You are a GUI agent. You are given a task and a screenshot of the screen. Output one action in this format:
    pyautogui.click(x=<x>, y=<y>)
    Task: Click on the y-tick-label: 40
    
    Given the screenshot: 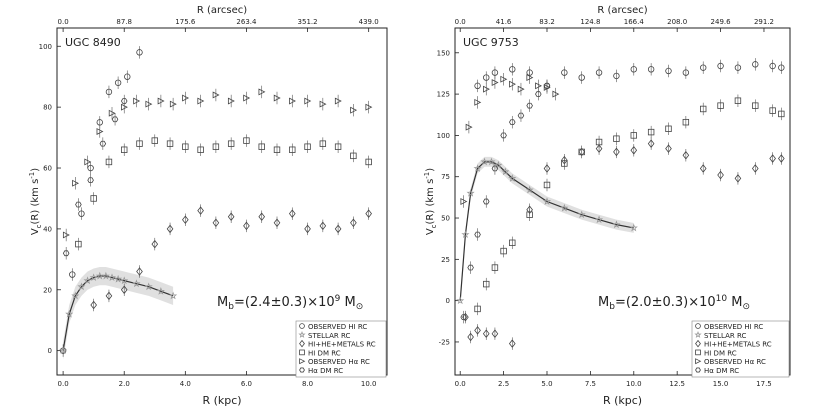 What is the action you would take?
    pyautogui.click(x=47, y=229)
    